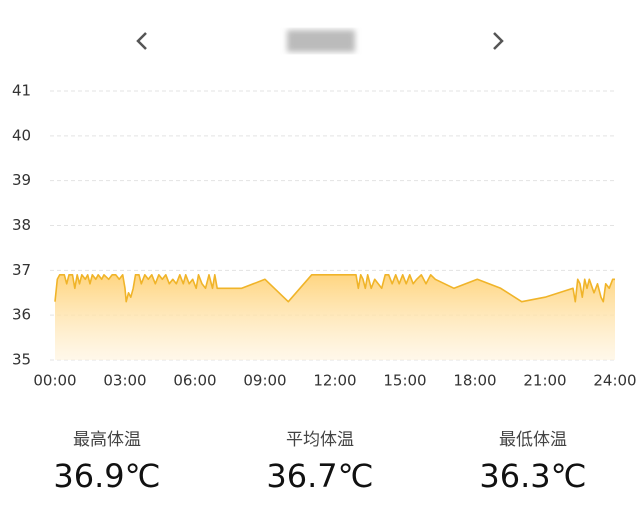  What do you see at coordinates (321, 41) in the screenshot?
I see `blurred-date` at bounding box center [321, 41].